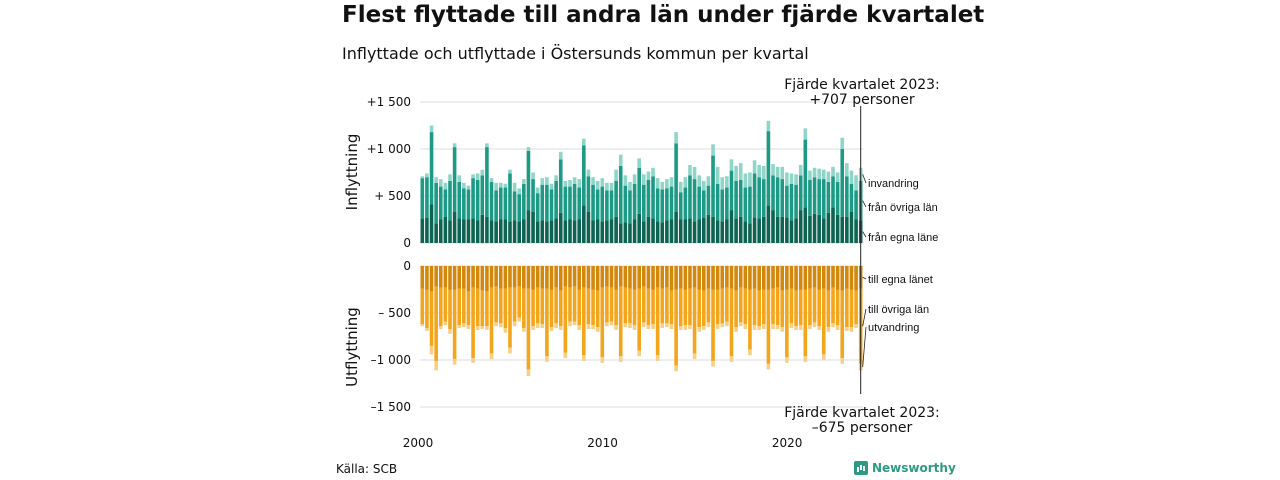 This screenshot has height=480, width=1280. Describe the element at coordinates (861, 468) in the screenshot. I see `newsworthy-icon` at that location.